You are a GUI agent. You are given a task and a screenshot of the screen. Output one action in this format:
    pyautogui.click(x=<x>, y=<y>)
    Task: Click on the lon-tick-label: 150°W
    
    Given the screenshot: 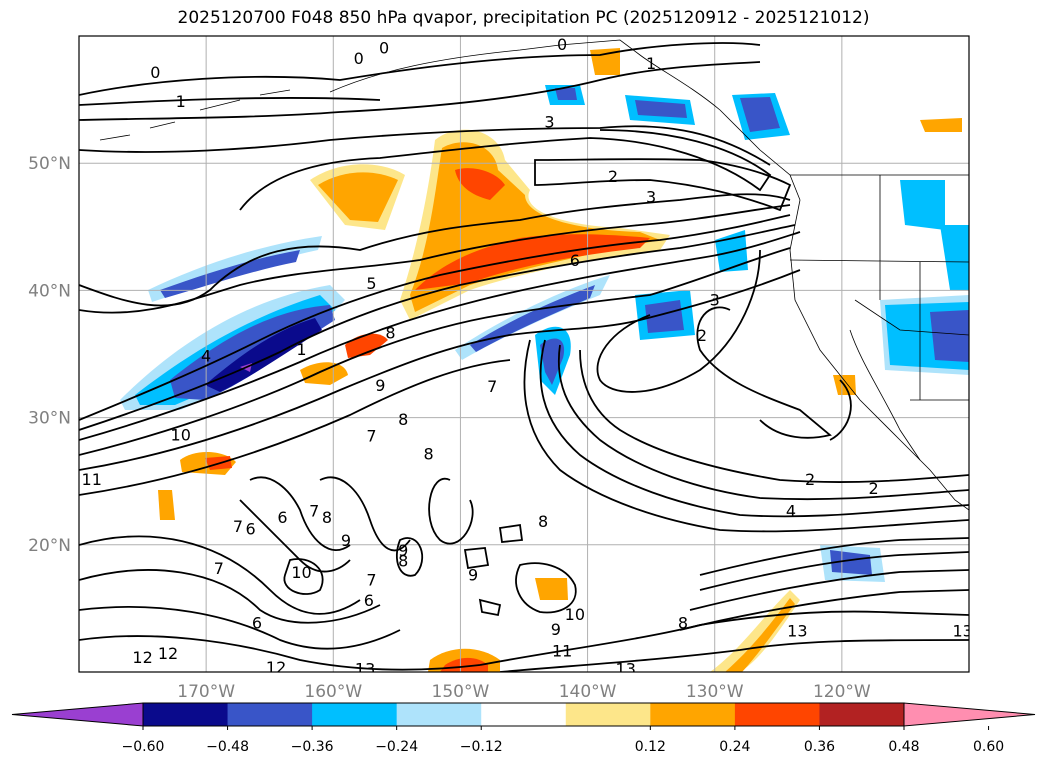 What is the action you would take?
    pyautogui.click(x=461, y=692)
    